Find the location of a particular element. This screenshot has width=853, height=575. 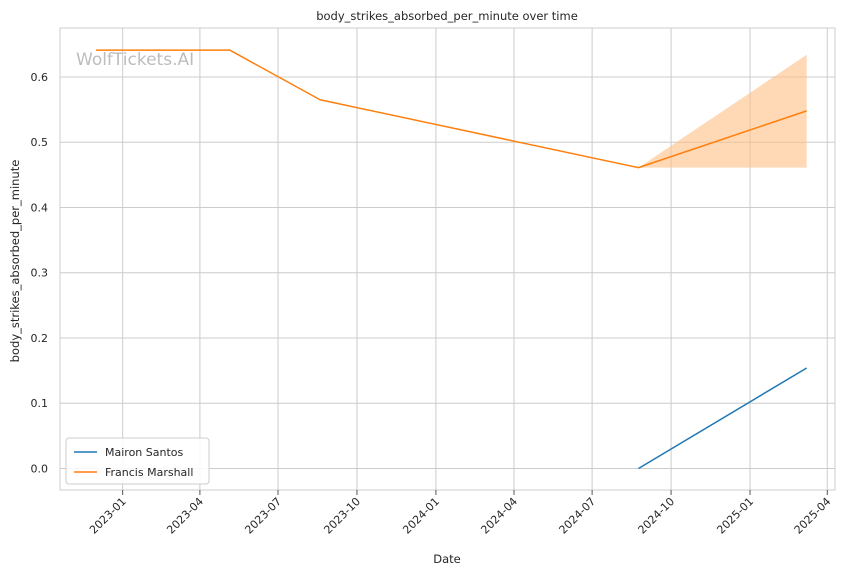

y-tick-label: 0.3 is located at coordinates (40, 273).